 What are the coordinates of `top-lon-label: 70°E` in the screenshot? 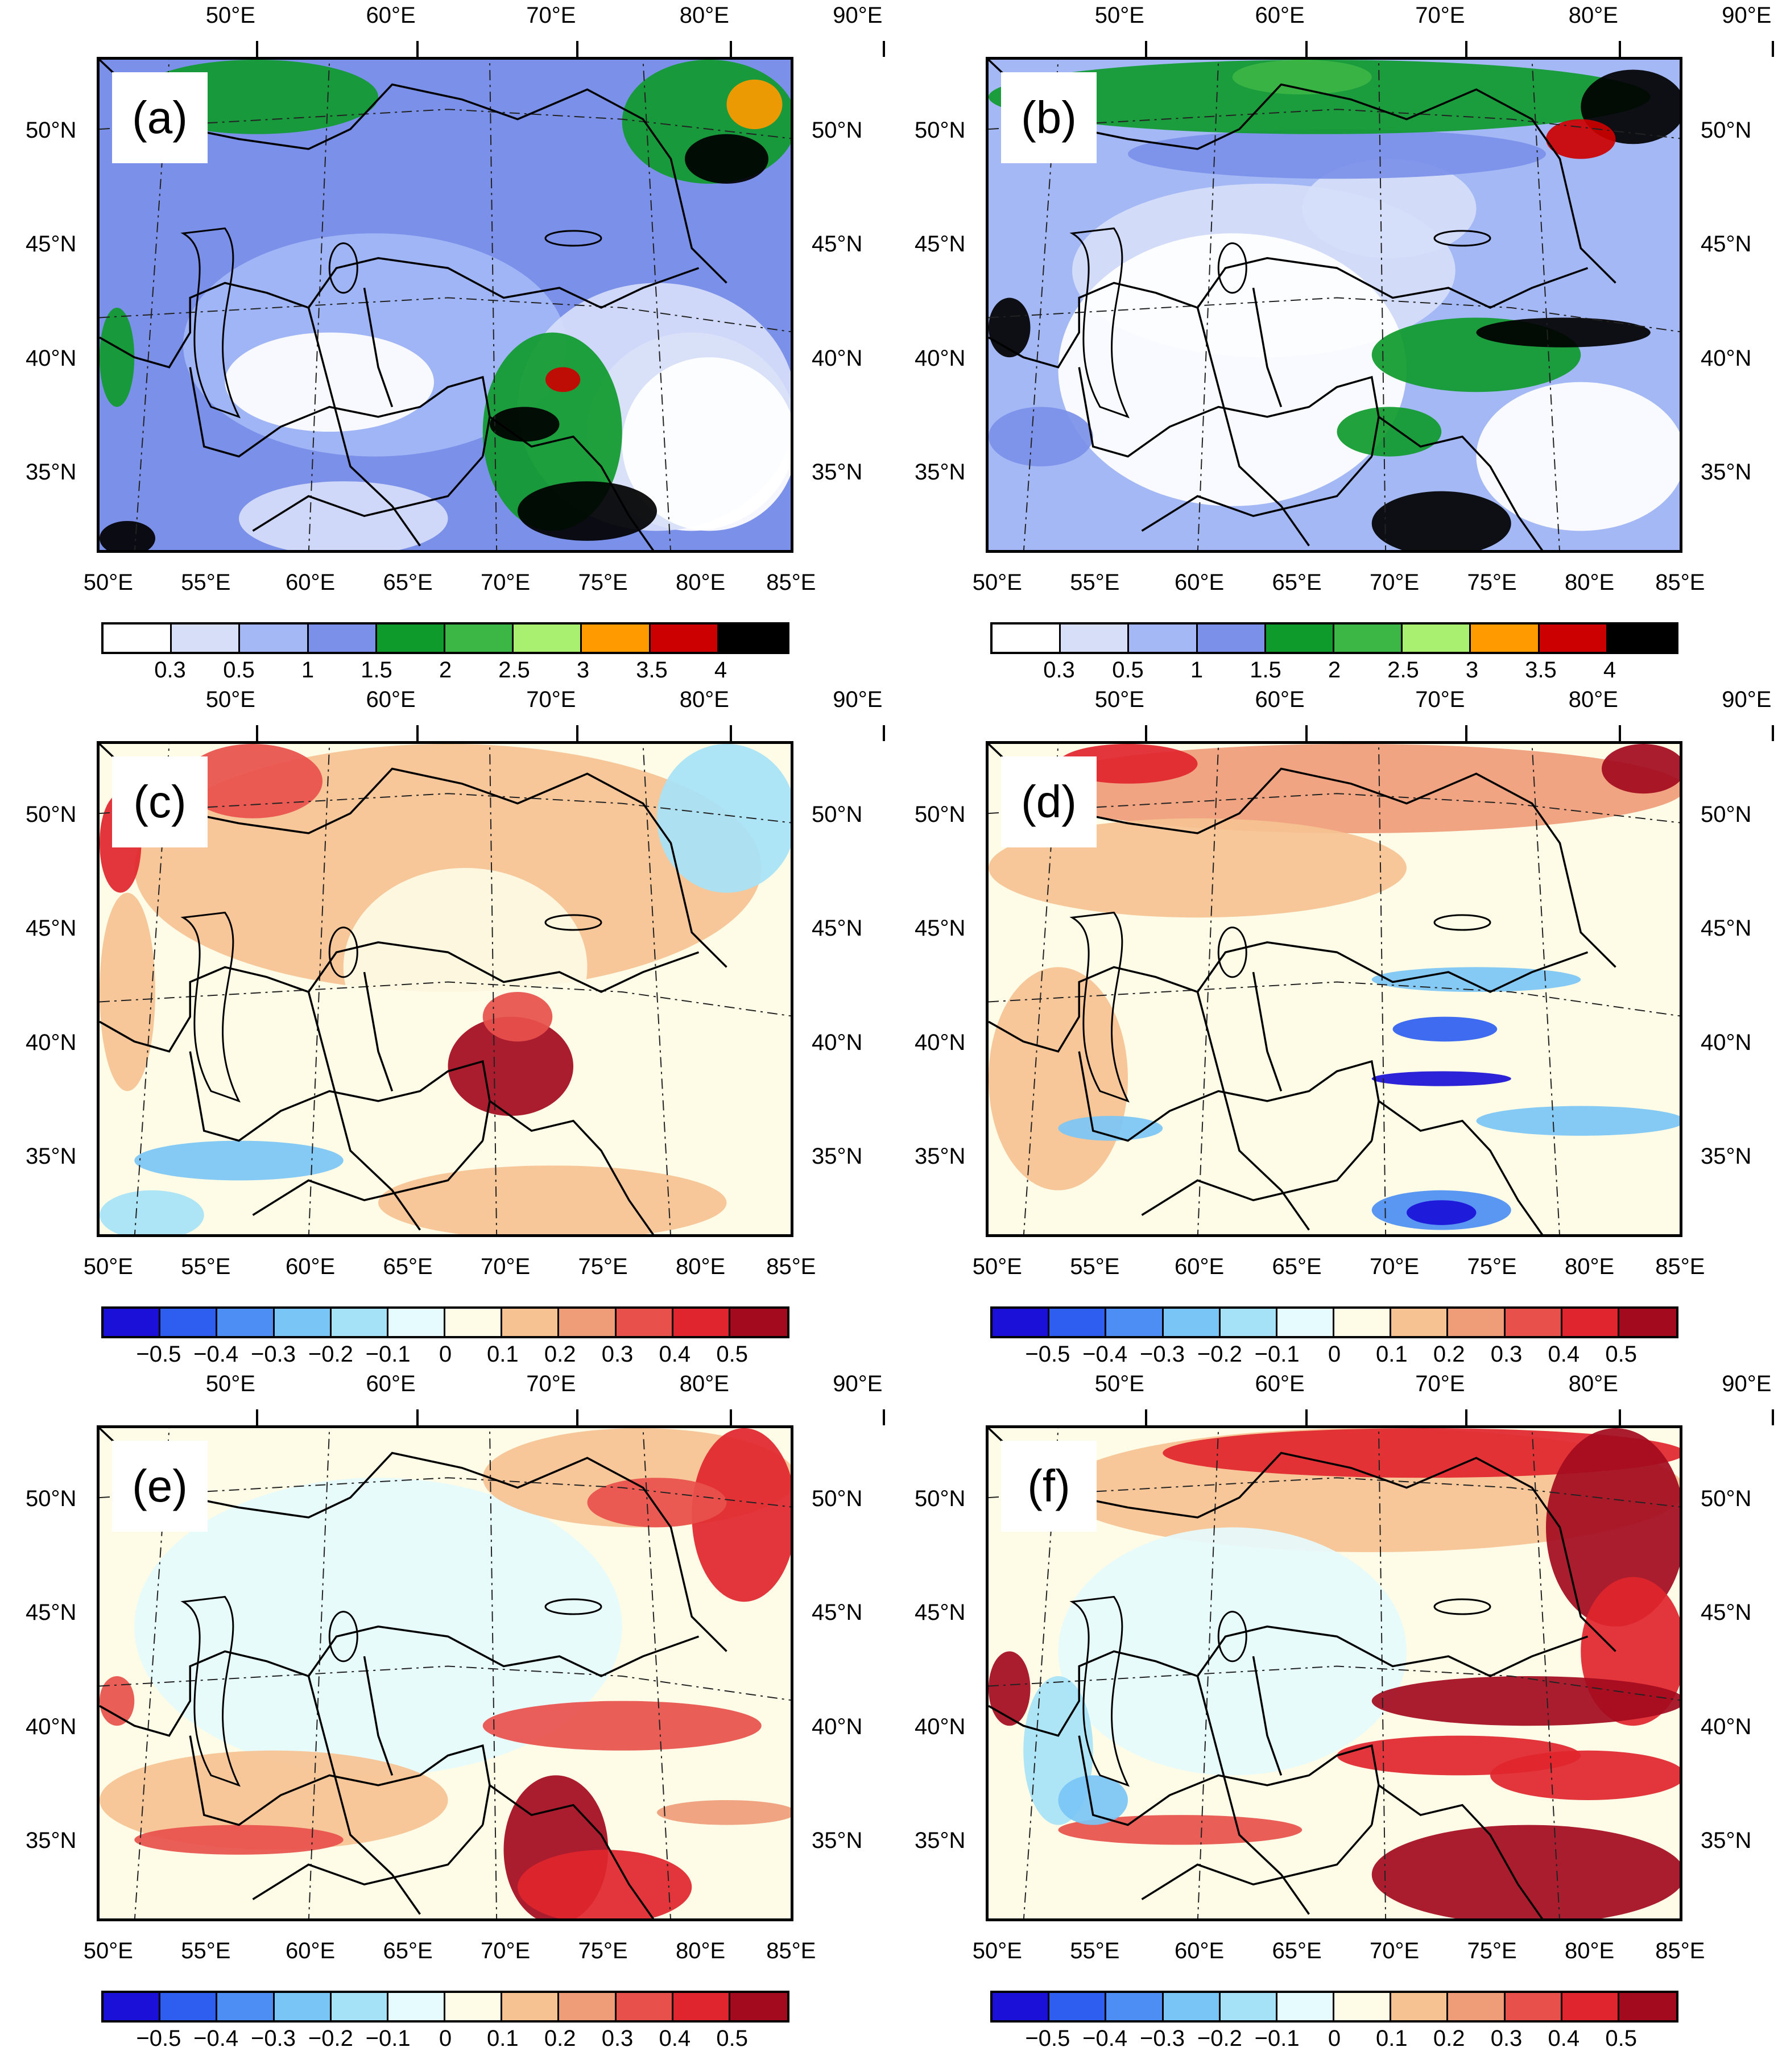 It's located at (551, 700).